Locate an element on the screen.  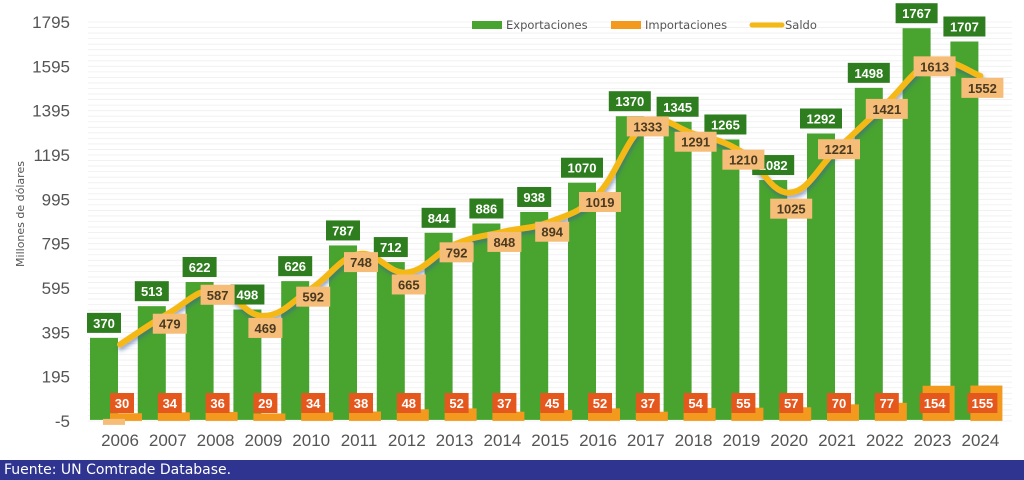
label-saldo-text: 1019 is located at coordinates (600, 202).